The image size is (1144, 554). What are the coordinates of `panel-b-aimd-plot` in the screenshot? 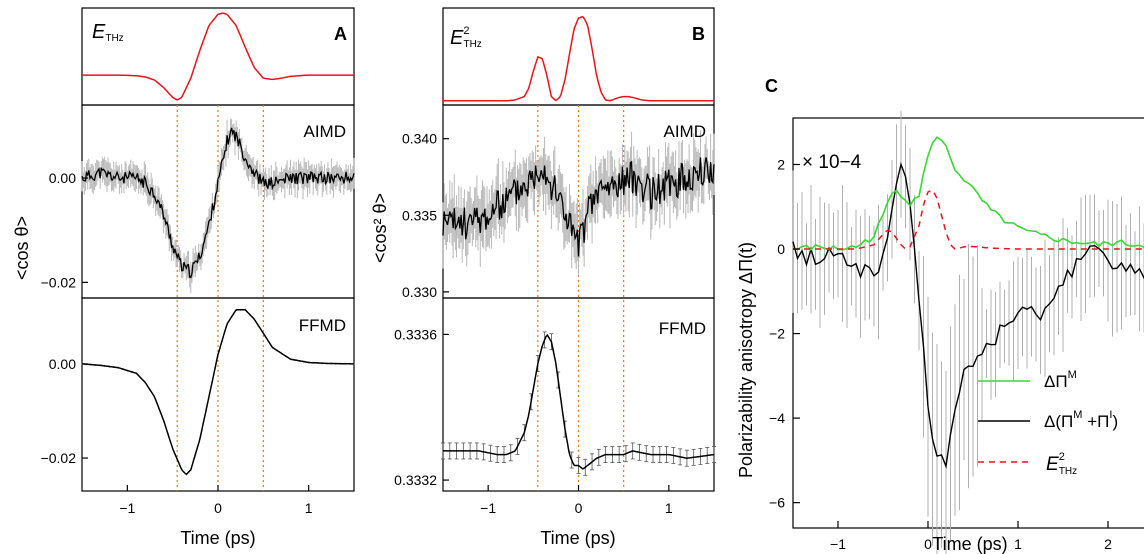 It's located at (578, 203).